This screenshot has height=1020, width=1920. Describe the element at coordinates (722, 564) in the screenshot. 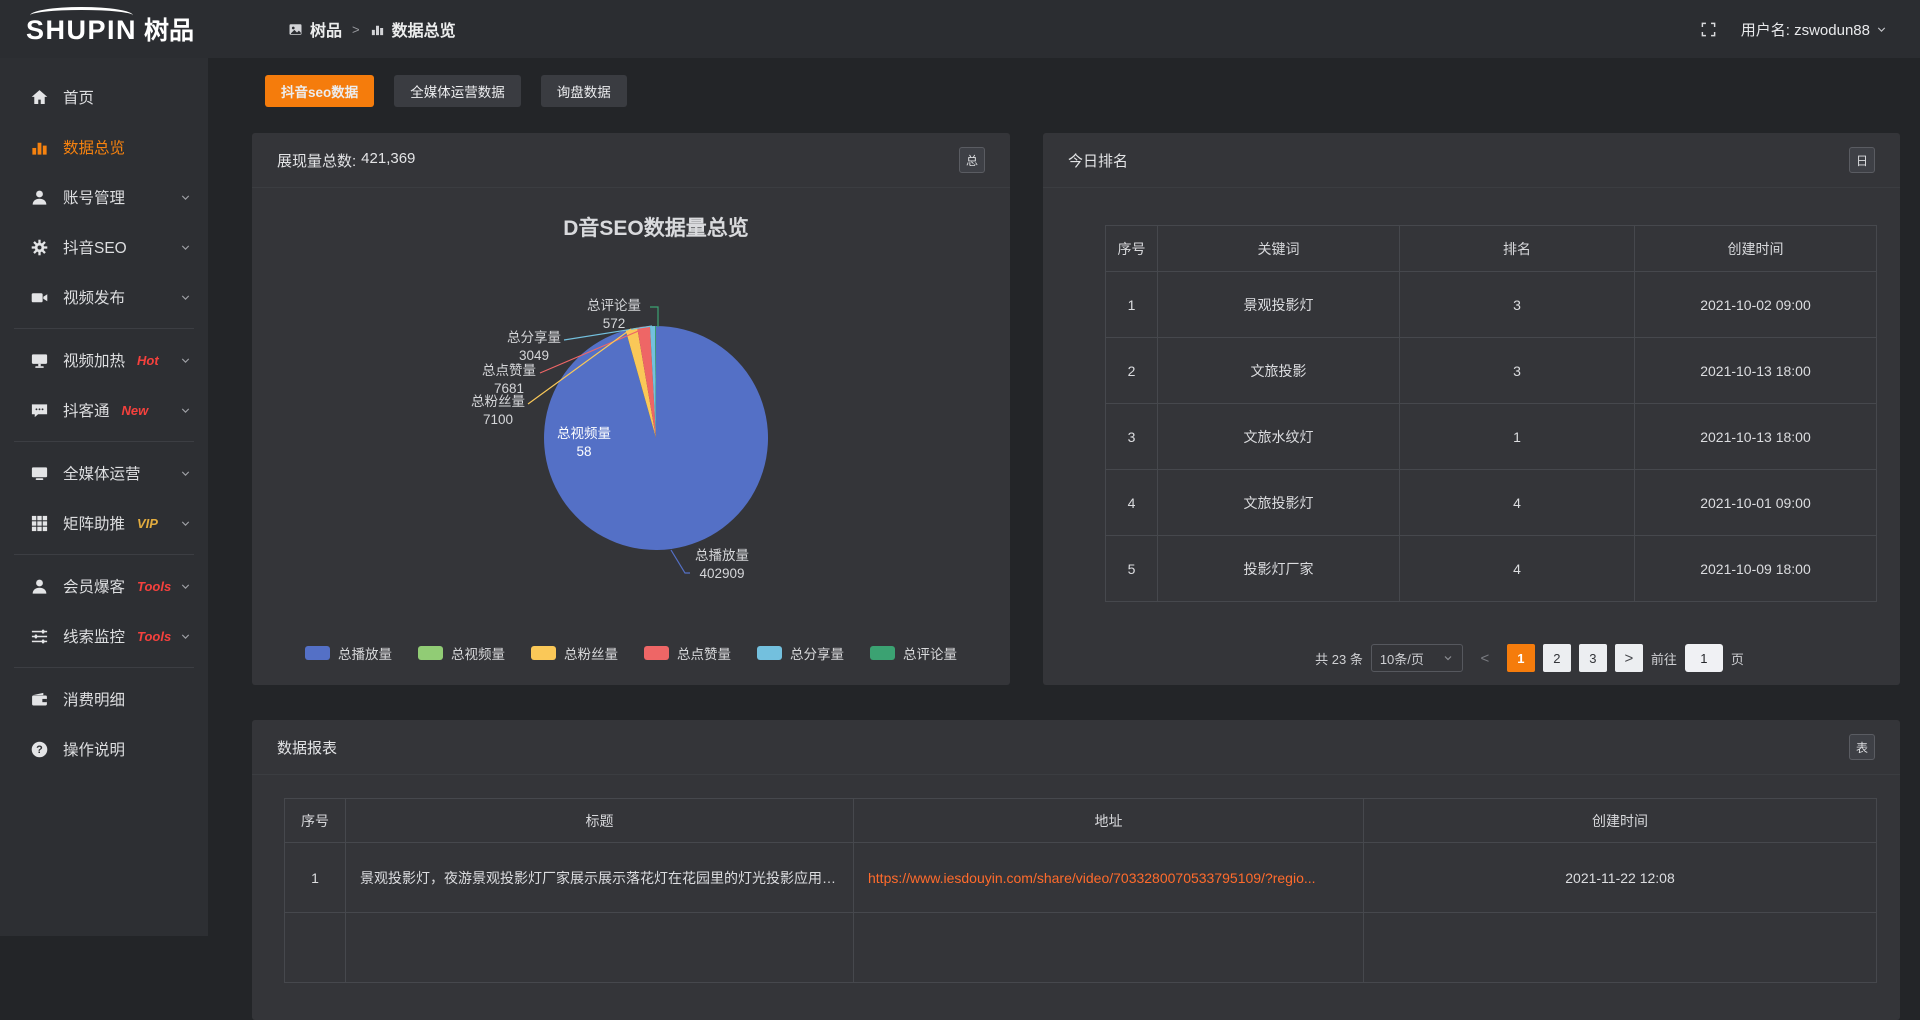

I see `pie-label-plays: 总播放量 402909` at that location.